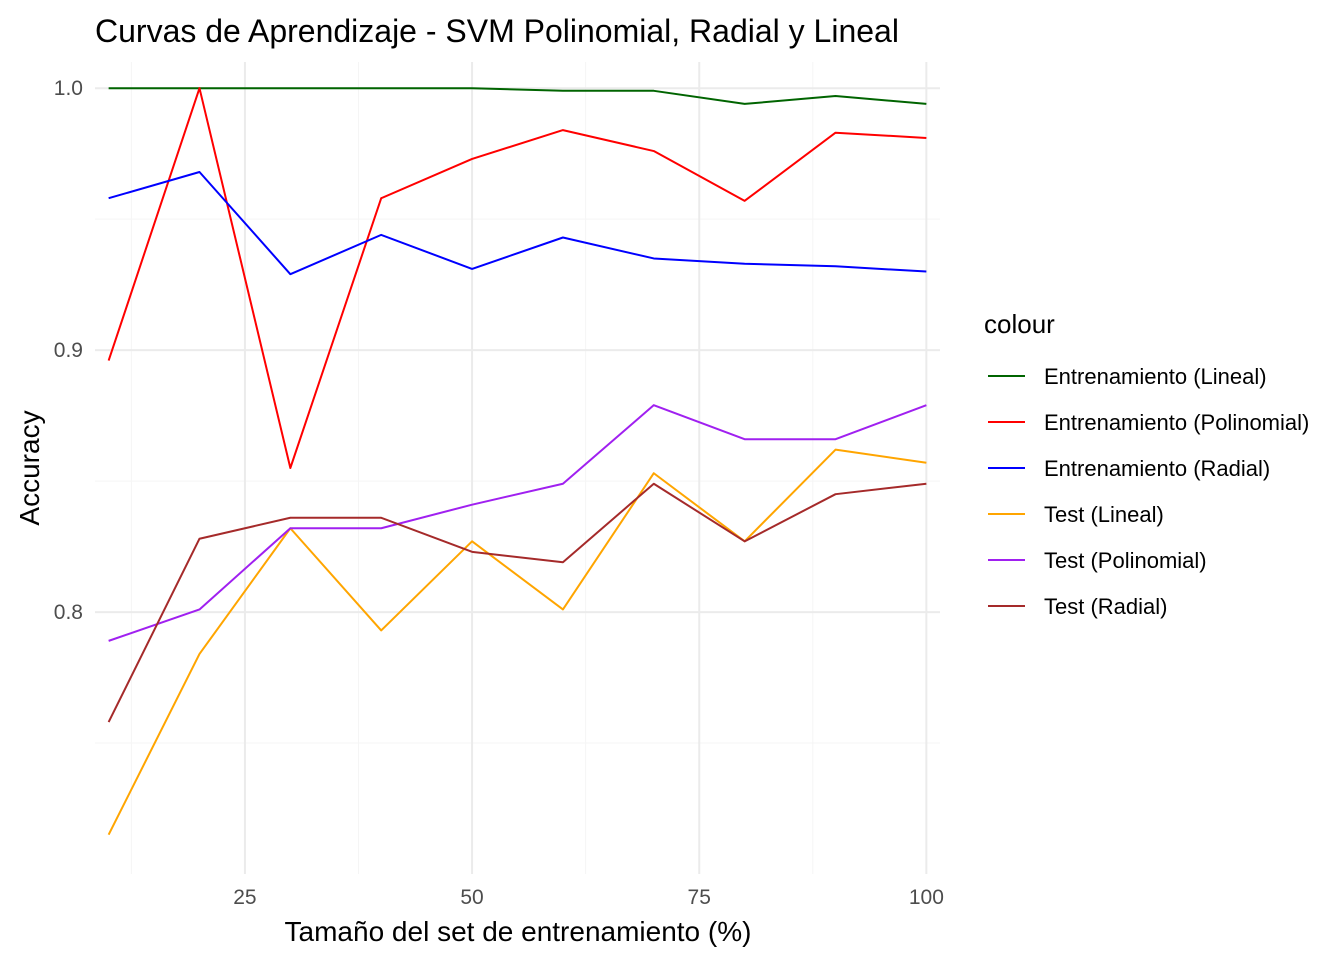 The height and width of the screenshot is (965, 1344). Describe the element at coordinates (1019, 324) in the screenshot. I see `legend-title: colour` at that location.